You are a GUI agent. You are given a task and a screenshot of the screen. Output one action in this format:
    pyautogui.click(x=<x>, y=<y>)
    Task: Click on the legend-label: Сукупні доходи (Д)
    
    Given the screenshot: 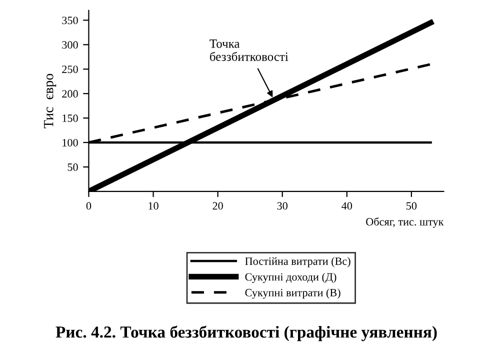 What is the action you would take?
    pyautogui.click(x=290, y=277)
    